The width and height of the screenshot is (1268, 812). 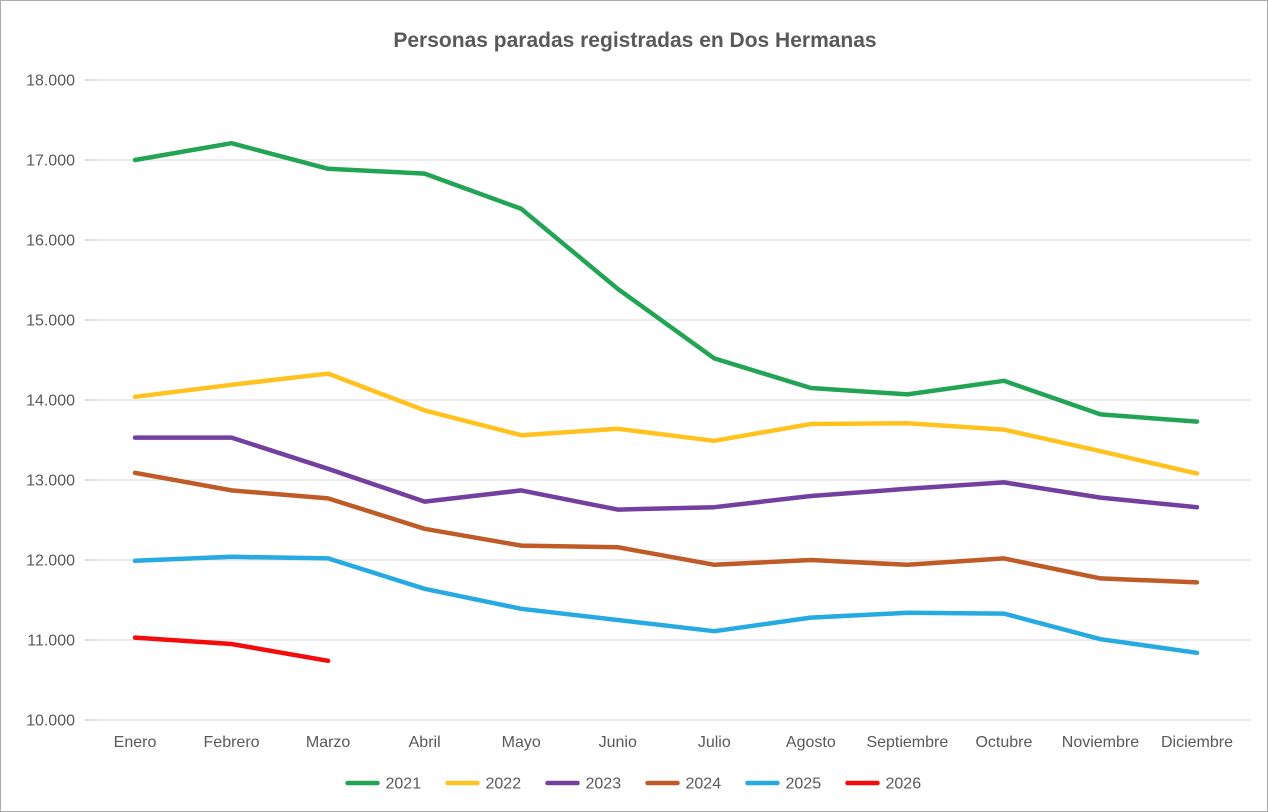 I want to click on y-tick-label: 10.000, so click(x=50, y=721).